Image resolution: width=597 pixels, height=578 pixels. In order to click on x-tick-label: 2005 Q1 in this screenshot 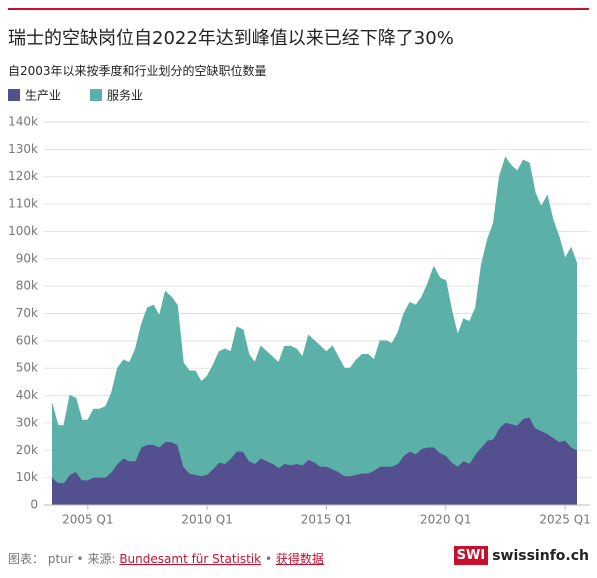, I will do `click(87, 520)`.